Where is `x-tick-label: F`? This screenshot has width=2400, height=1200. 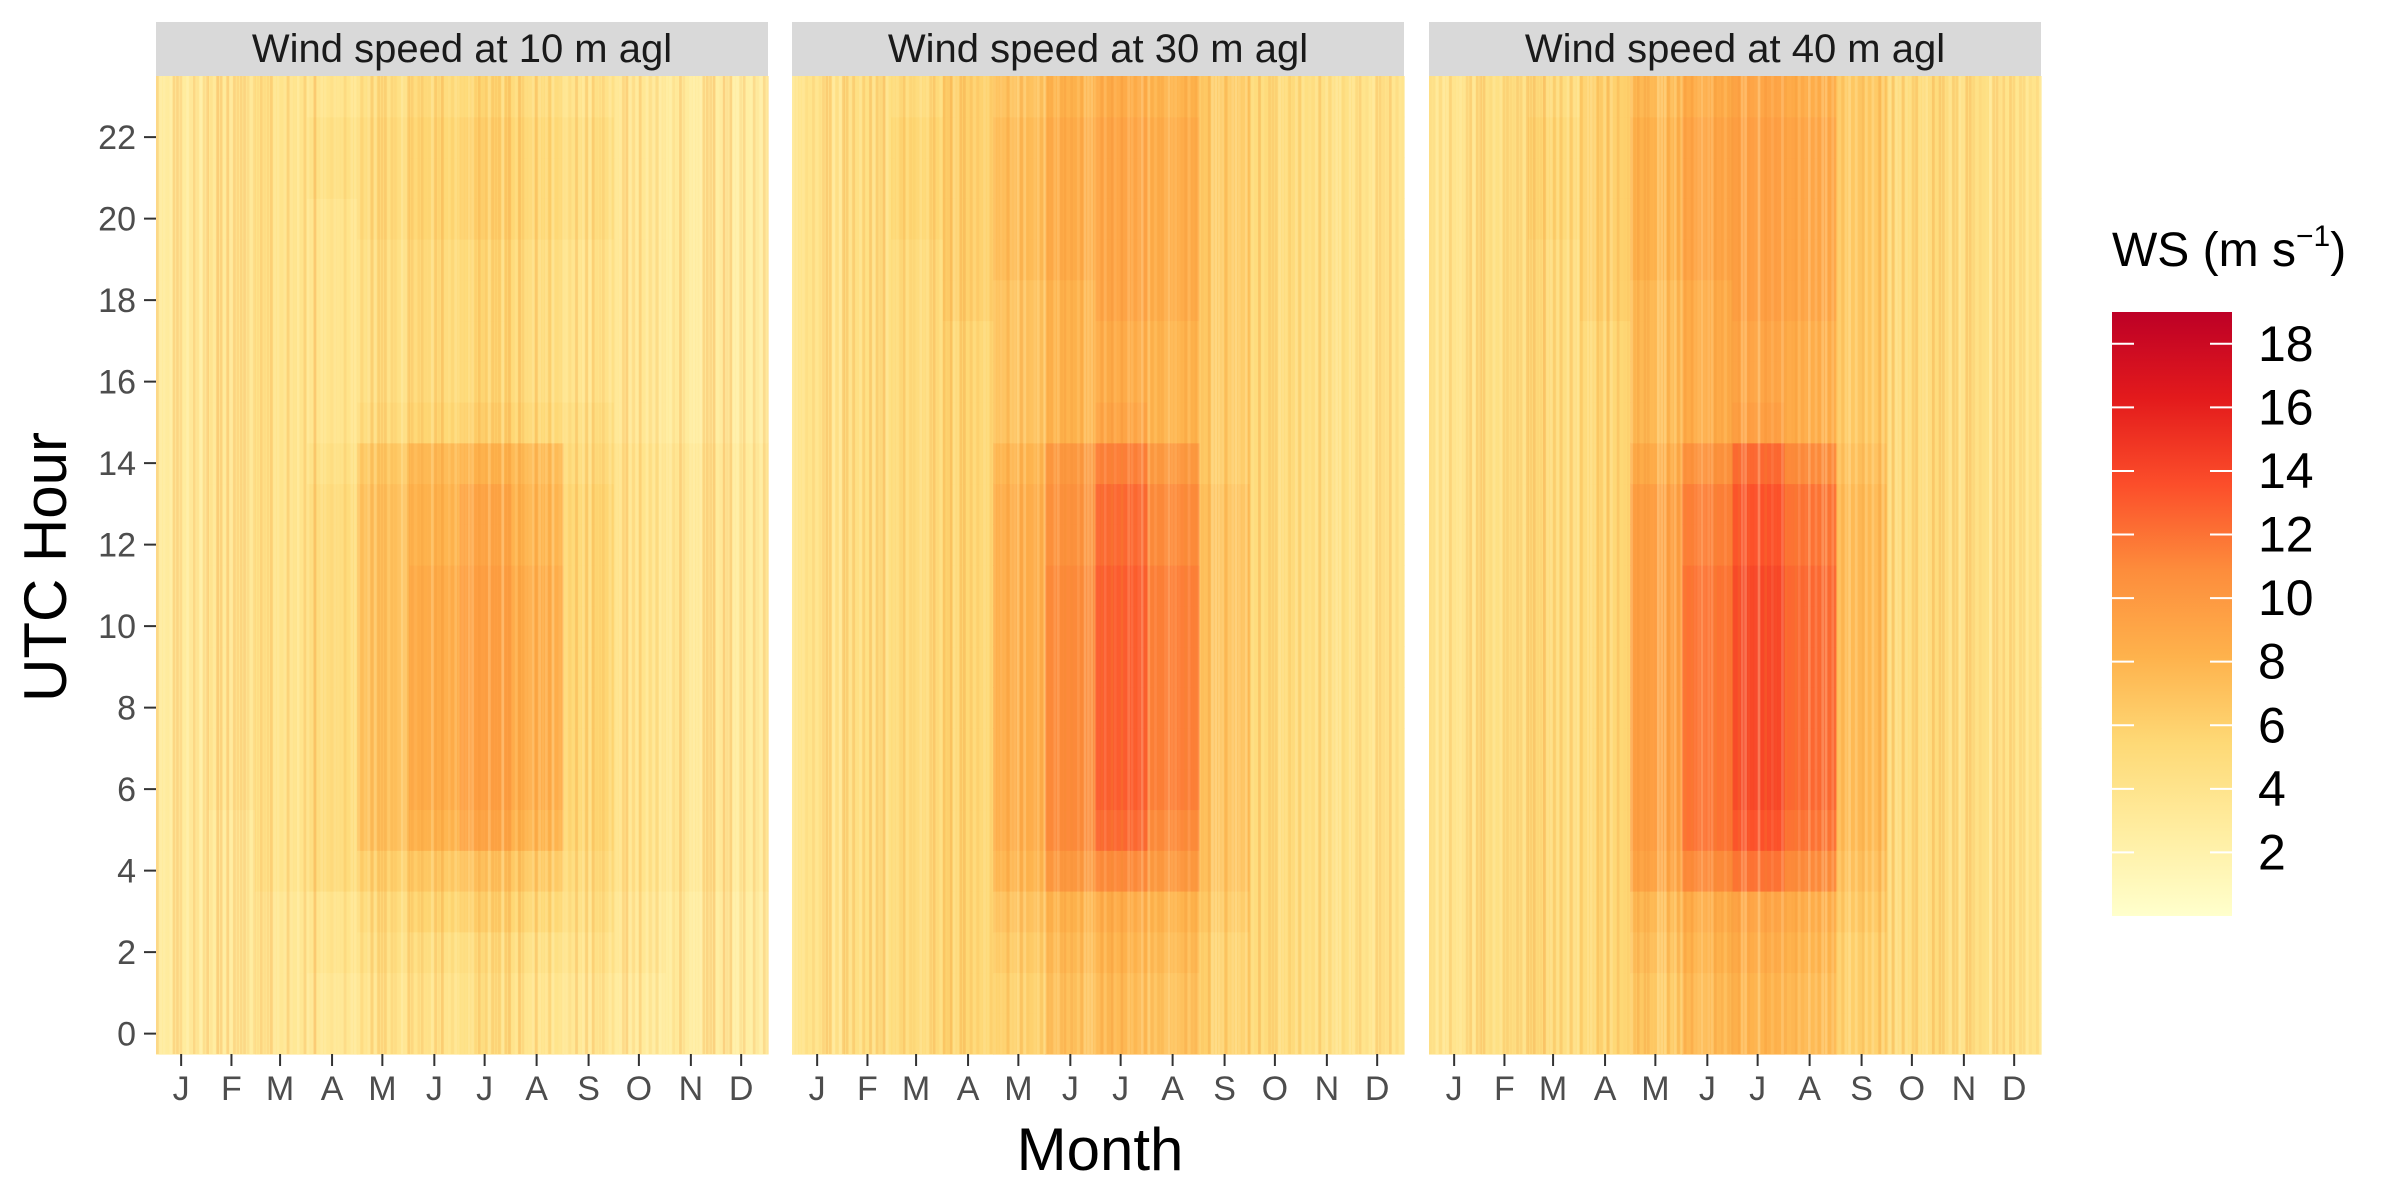 x-tick-label: F is located at coordinates (1504, 1089).